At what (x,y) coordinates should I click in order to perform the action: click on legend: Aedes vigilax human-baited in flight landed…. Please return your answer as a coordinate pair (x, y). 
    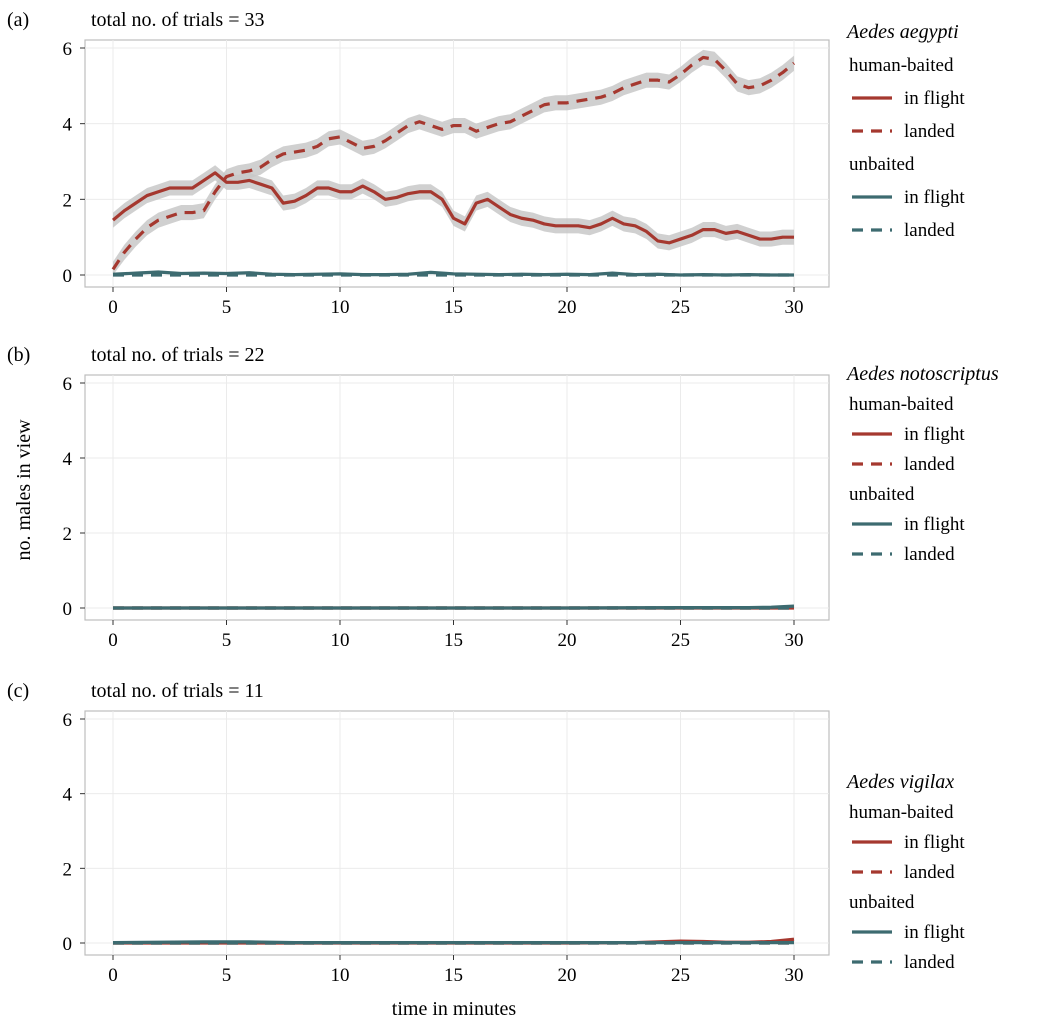
    Looking at the image, I should click on (905, 872).